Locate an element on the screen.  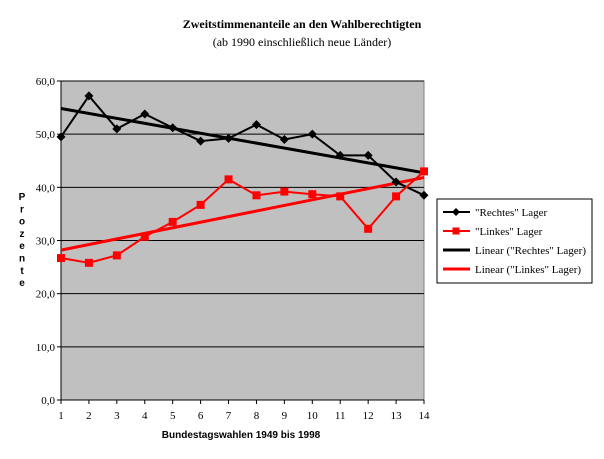
x-tick-label: 6 is located at coordinates (201, 416).